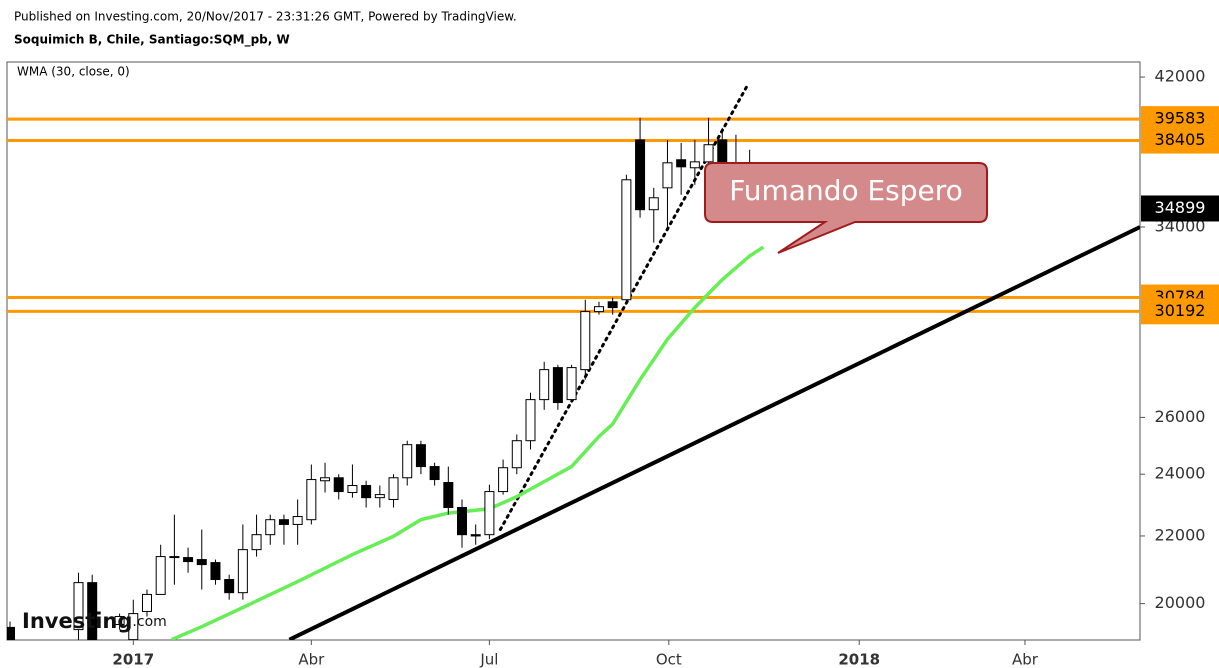 This screenshot has height=668, width=1219. I want to click on level-label: 38405, so click(1180, 139).